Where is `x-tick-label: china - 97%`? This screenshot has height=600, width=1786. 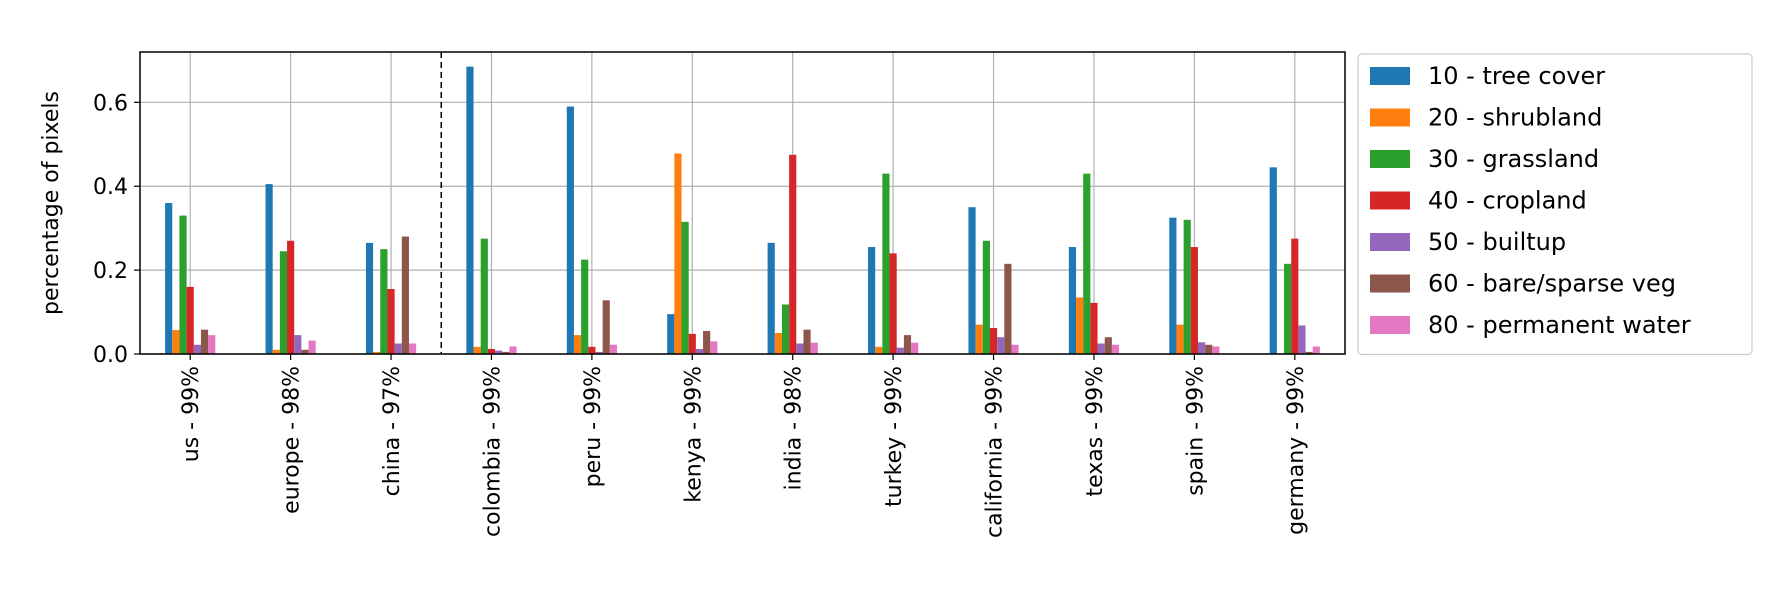
x-tick-label: china - 97% is located at coordinates (392, 431).